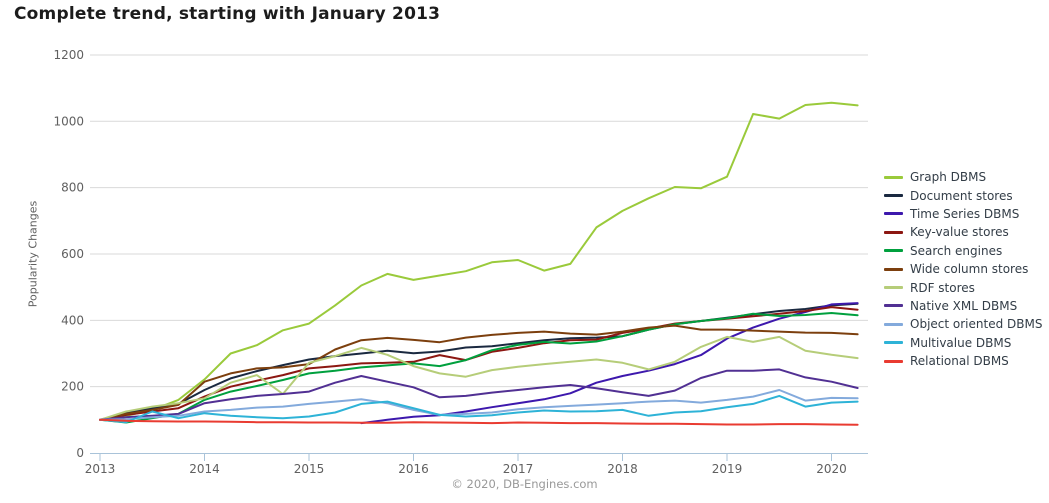  I want to click on legend-label: RDF stores, so click(942, 287).